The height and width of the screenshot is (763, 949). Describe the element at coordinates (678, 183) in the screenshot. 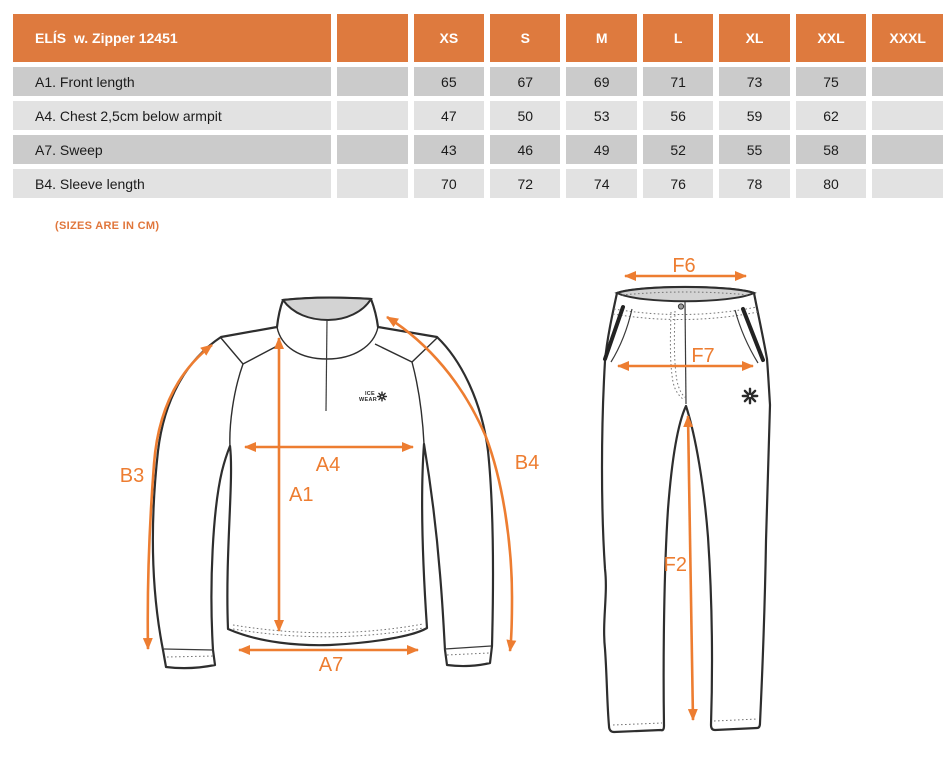

I see `measurement-value: 76` at that location.